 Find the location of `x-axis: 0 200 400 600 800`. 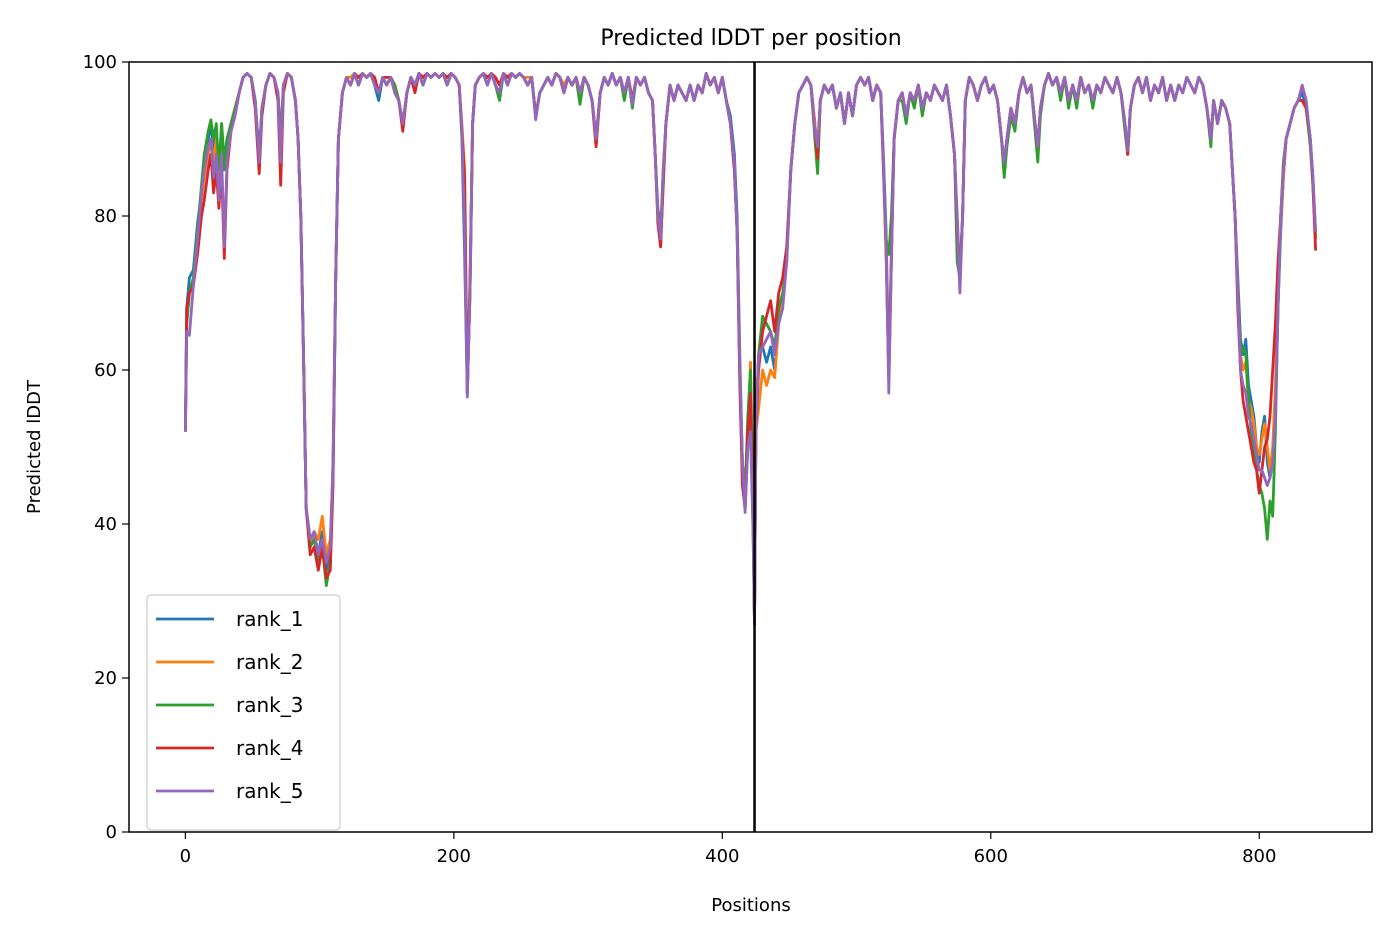

x-axis: 0 200 400 600 800 is located at coordinates (728, 849).